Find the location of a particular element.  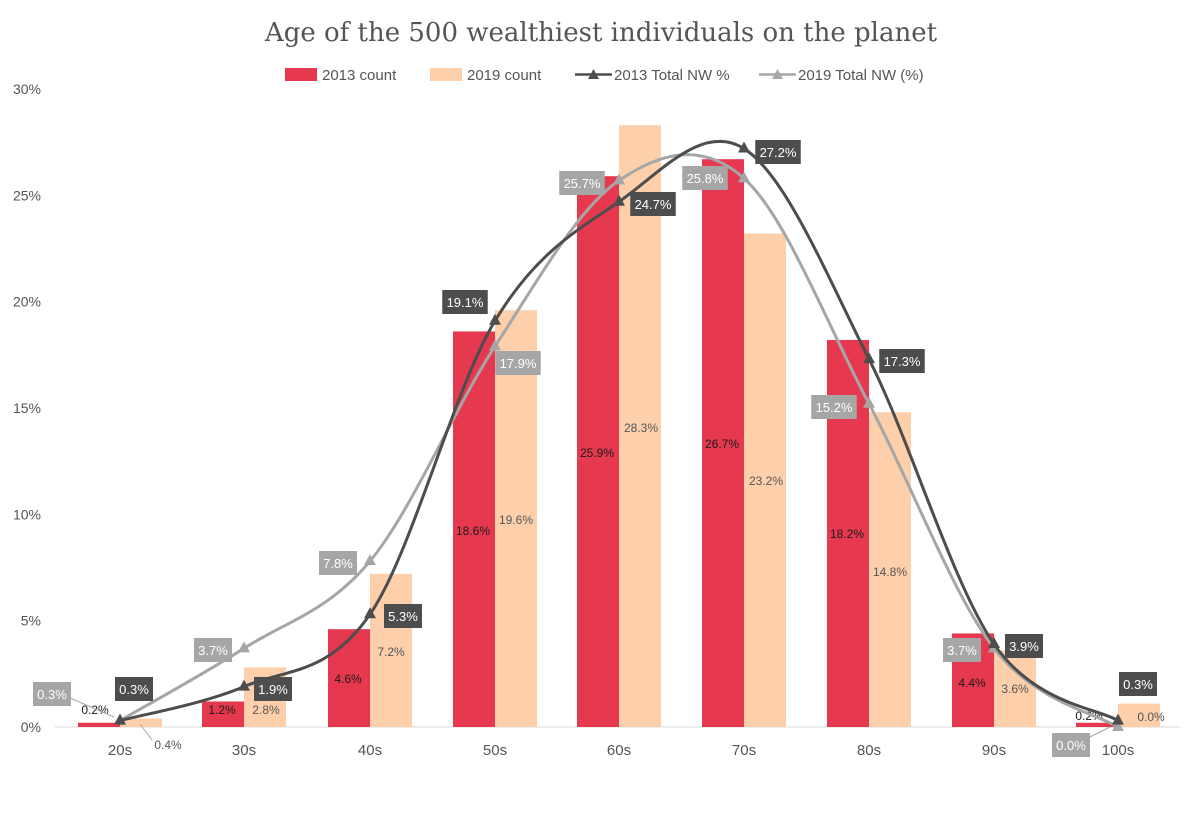

line-label-2019-total-nw: 25.7% is located at coordinates (582, 183).